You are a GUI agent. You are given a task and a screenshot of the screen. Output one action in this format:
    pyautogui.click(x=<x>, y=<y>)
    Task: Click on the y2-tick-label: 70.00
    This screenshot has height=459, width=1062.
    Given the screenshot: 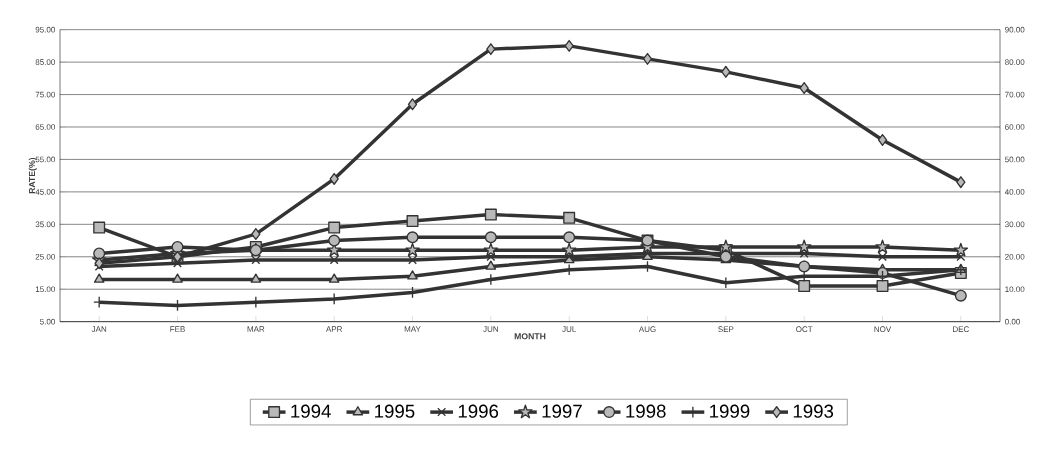 What is the action you would take?
    pyautogui.click(x=1015, y=94)
    